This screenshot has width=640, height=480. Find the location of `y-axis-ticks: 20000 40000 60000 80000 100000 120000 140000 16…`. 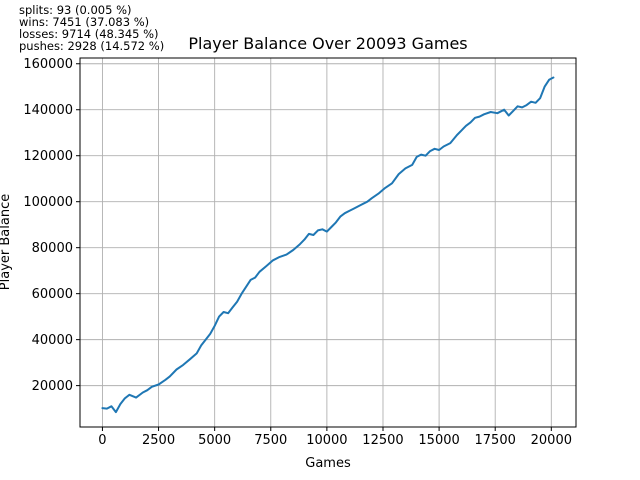

y-axis-ticks: 20000 40000 60000 80000 100000 120000 140000 16… is located at coordinates (51, 225).